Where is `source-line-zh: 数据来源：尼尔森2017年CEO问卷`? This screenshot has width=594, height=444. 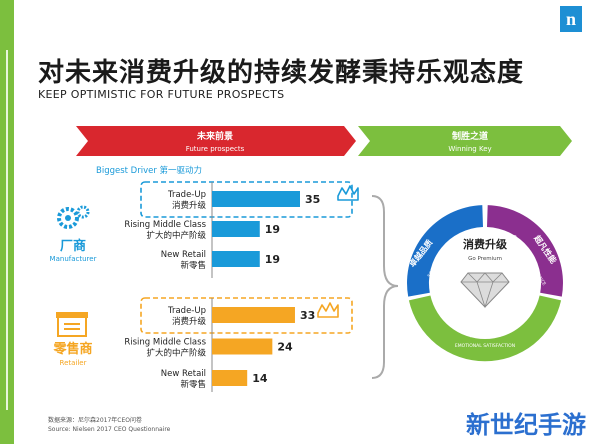 source-line-zh: 数据来源：尼尔森2017年CEO问卷 is located at coordinates (95, 420).